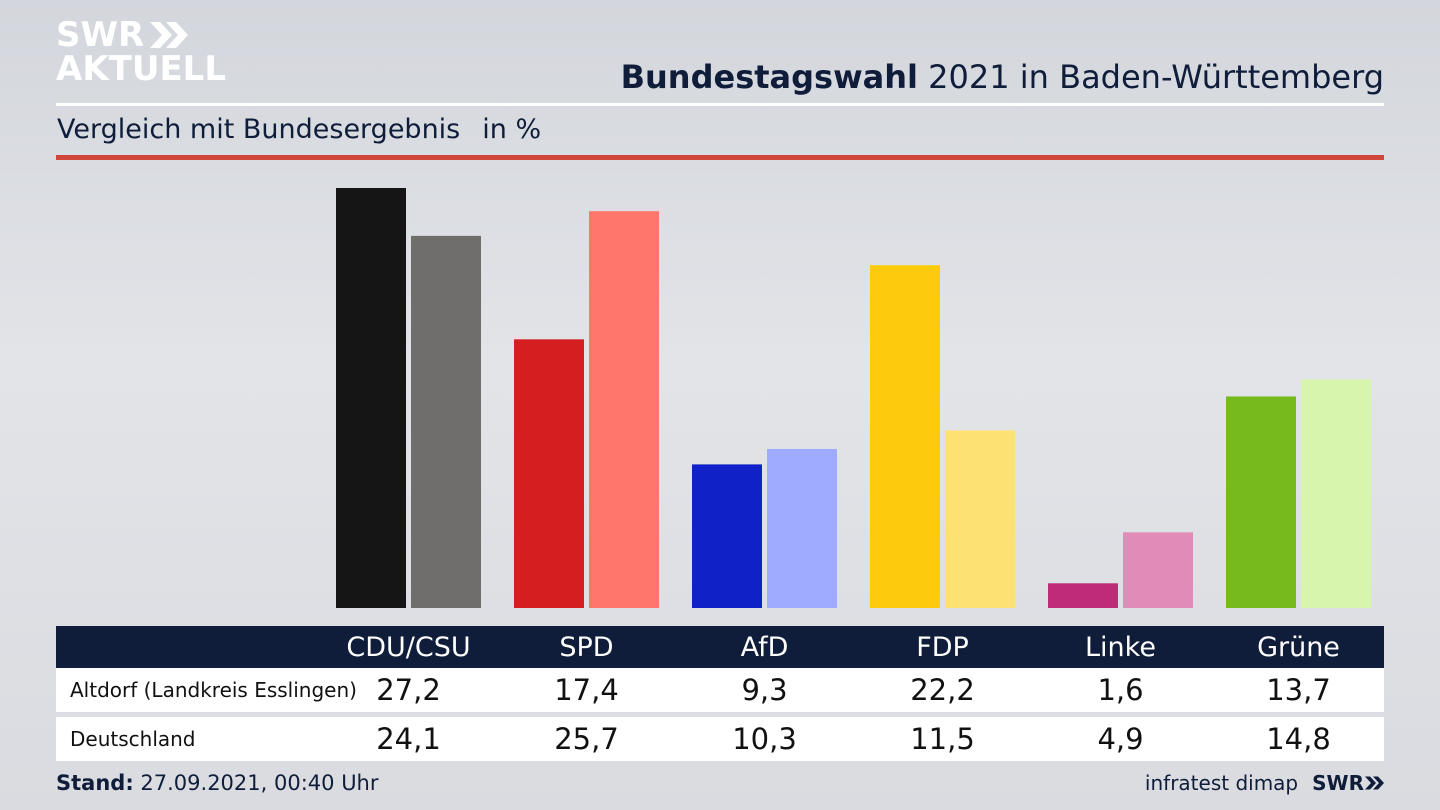 The image size is (1440, 810). What do you see at coordinates (727, 536) in the screenshot?
I see `bar-afd-local` at bounding box center [727, 536].